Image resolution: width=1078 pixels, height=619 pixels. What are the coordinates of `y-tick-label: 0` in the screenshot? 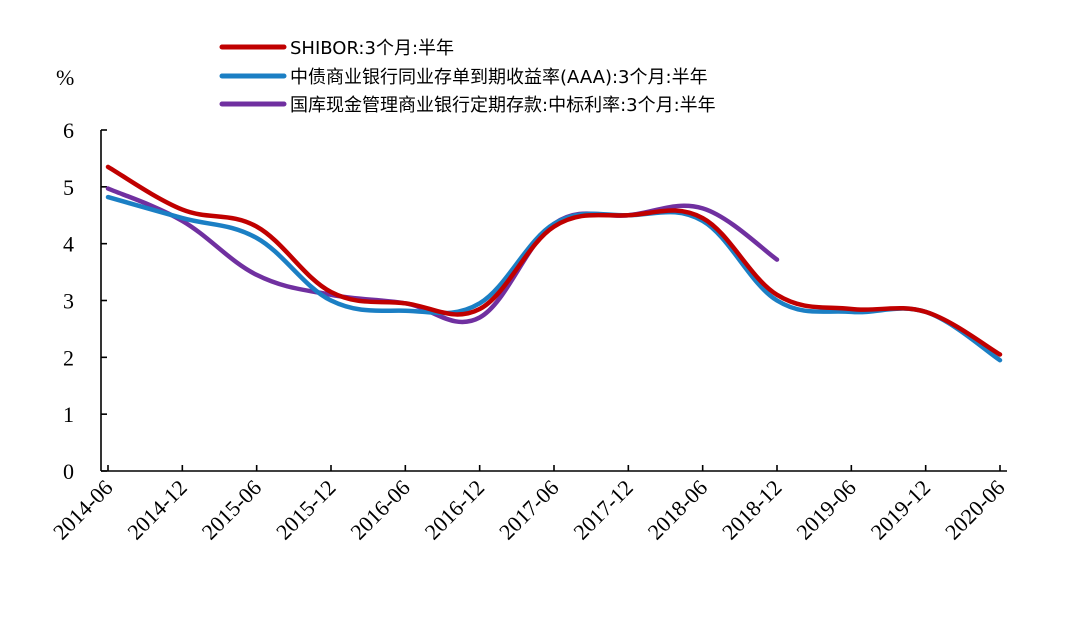 It's located at (68, 471).